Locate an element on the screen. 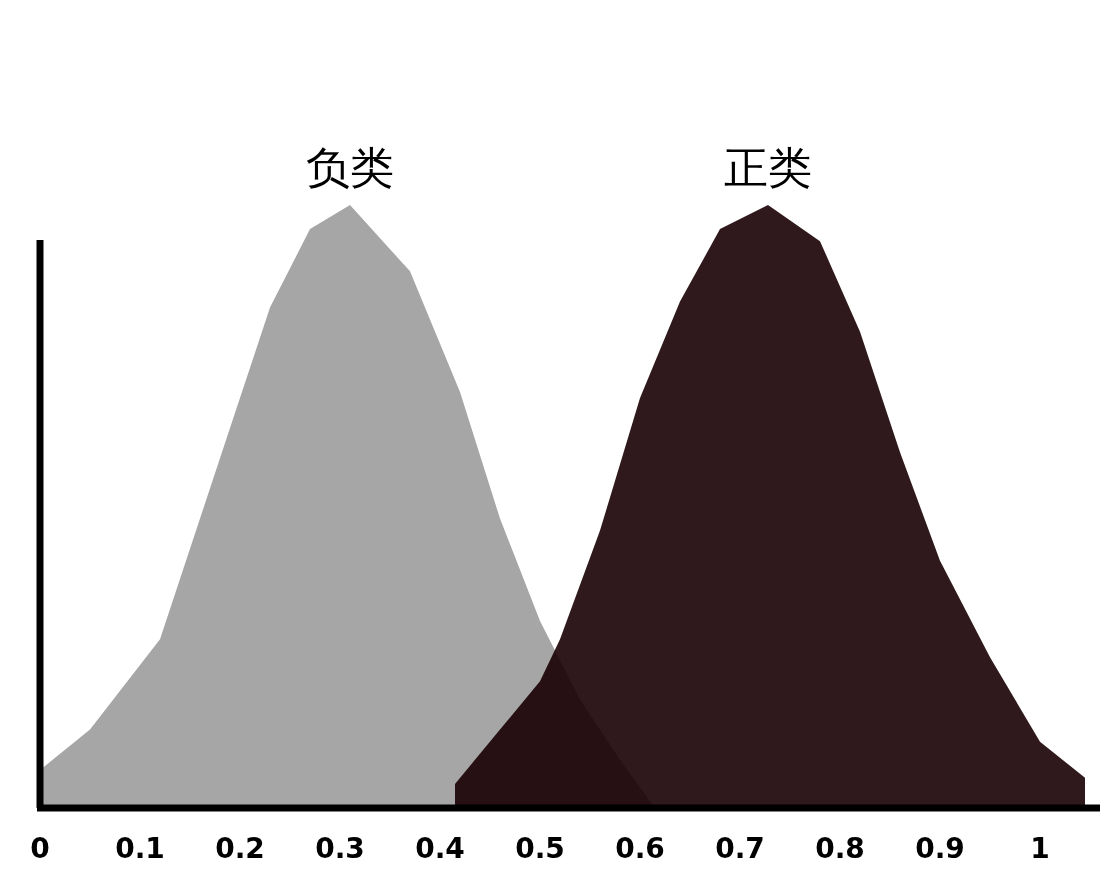  x-tick-label: 0.2 is located at coordinates (240, 848).